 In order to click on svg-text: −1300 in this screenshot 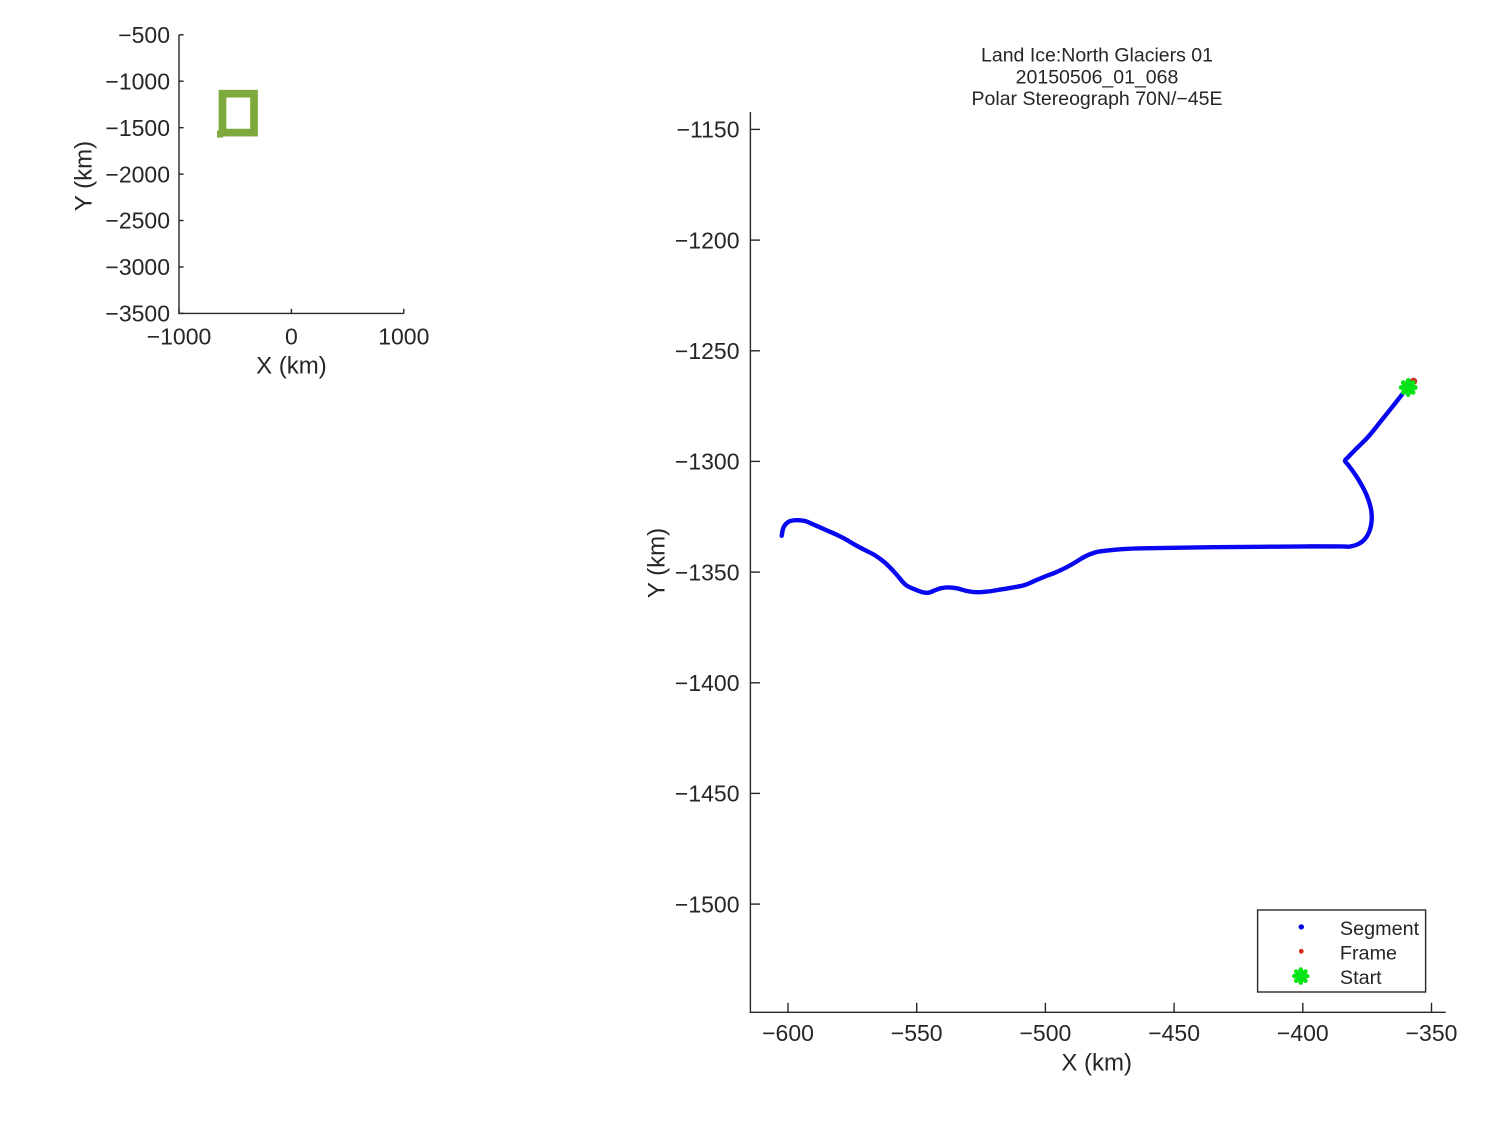, I will do `click(707, 462)`.